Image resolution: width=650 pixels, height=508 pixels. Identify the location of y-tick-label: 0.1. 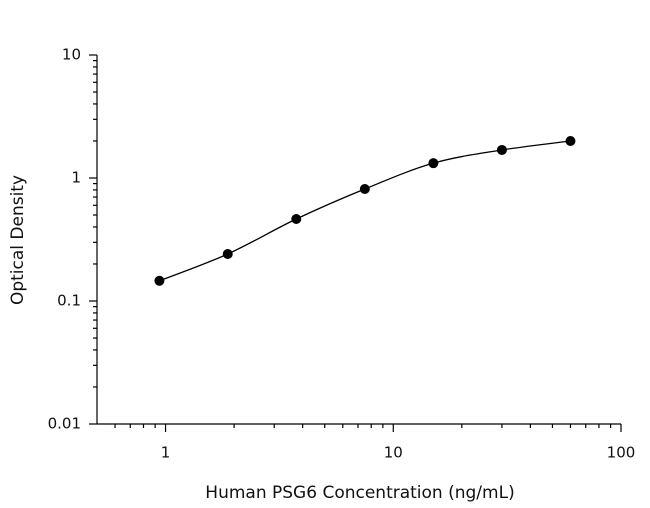
(69, 301).